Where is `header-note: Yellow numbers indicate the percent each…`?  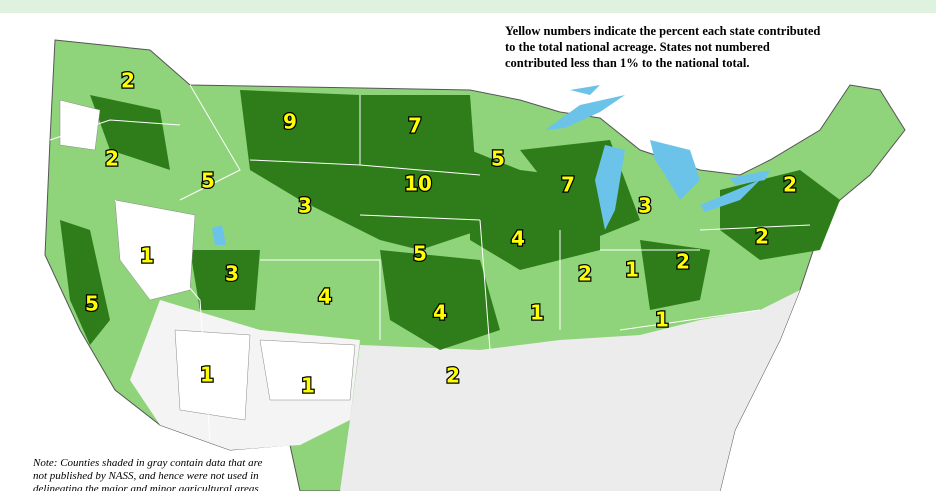 header-note: Yellow numbers indicate the percent each… is located at coordinates (662, 47).